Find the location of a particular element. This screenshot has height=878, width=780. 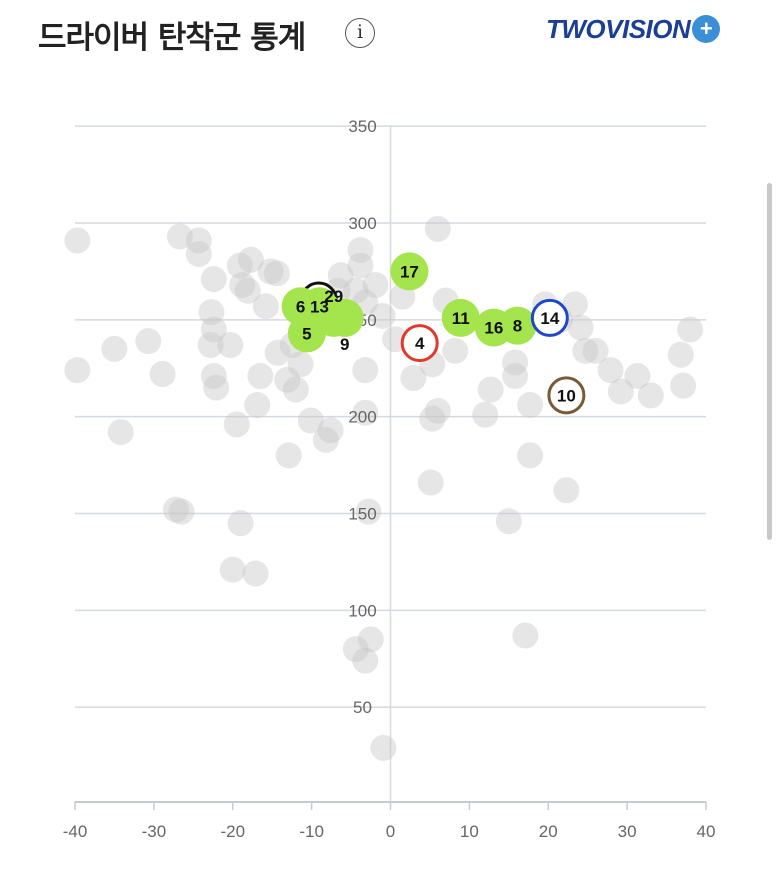

y-tick-label: 50 is located at coordinates (362, 707).